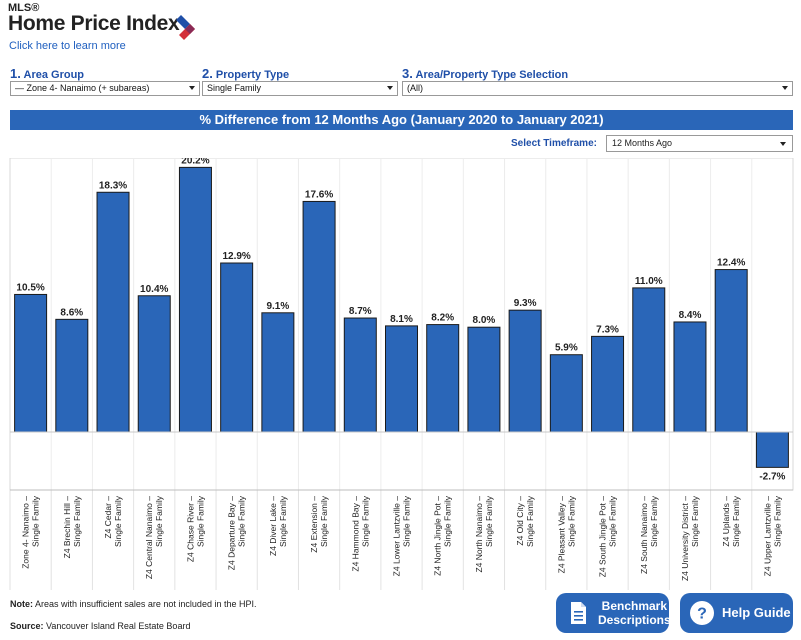 This screenshot has height=640, width=801. I want to click on property-type-dropdown: Single Family, so click(300, 88).